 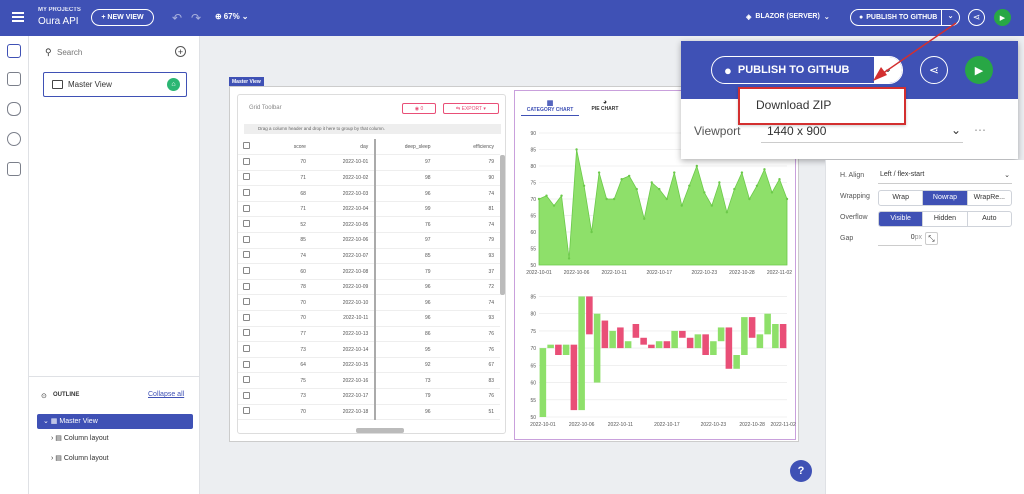 What do you see at coordinates (180, 51) in the screenshot?
I see `add-view-button: +` at bounding box center [180, 51].